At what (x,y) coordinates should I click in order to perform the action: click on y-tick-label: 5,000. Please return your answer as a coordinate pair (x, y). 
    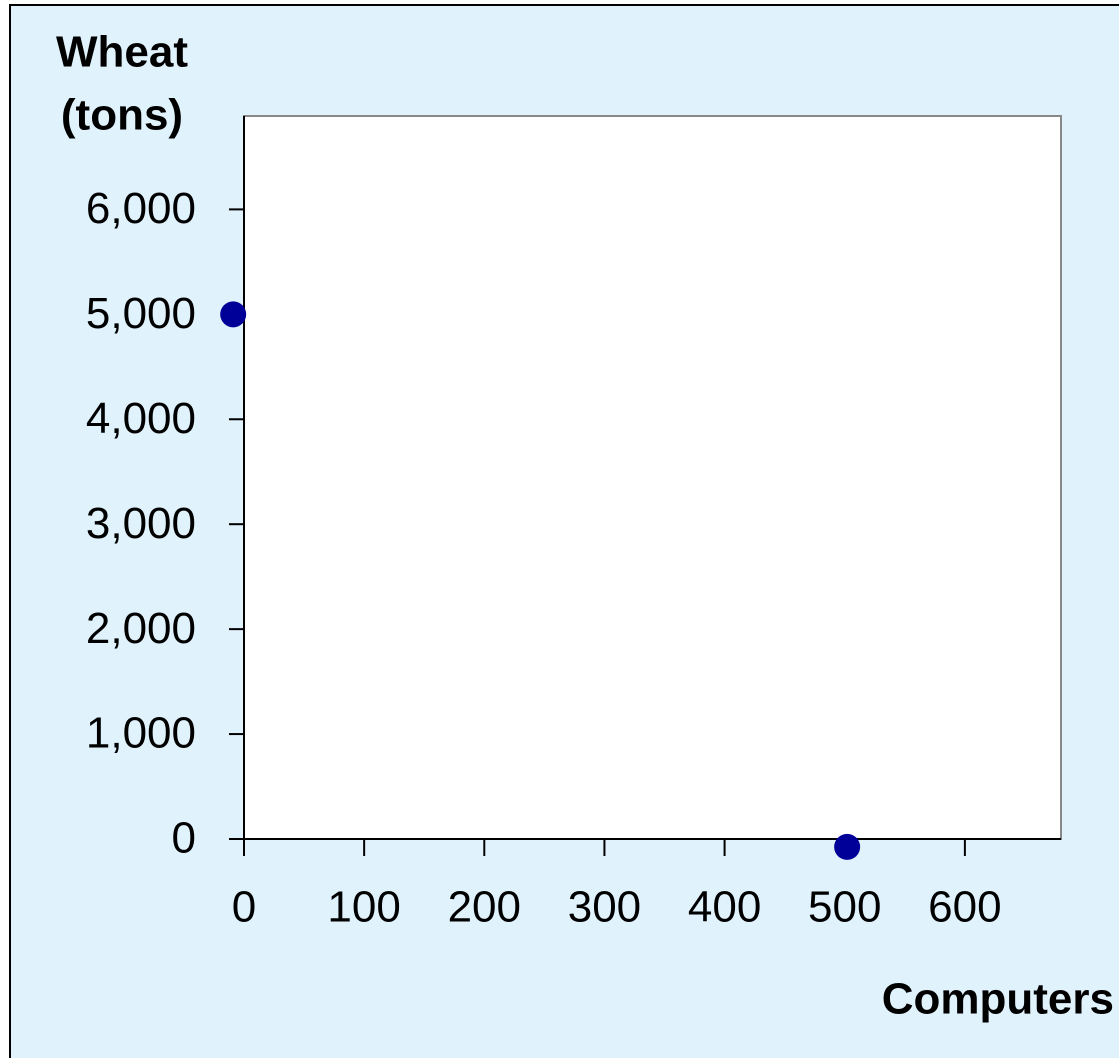
    Looking at the image, I should click on (141, 313).